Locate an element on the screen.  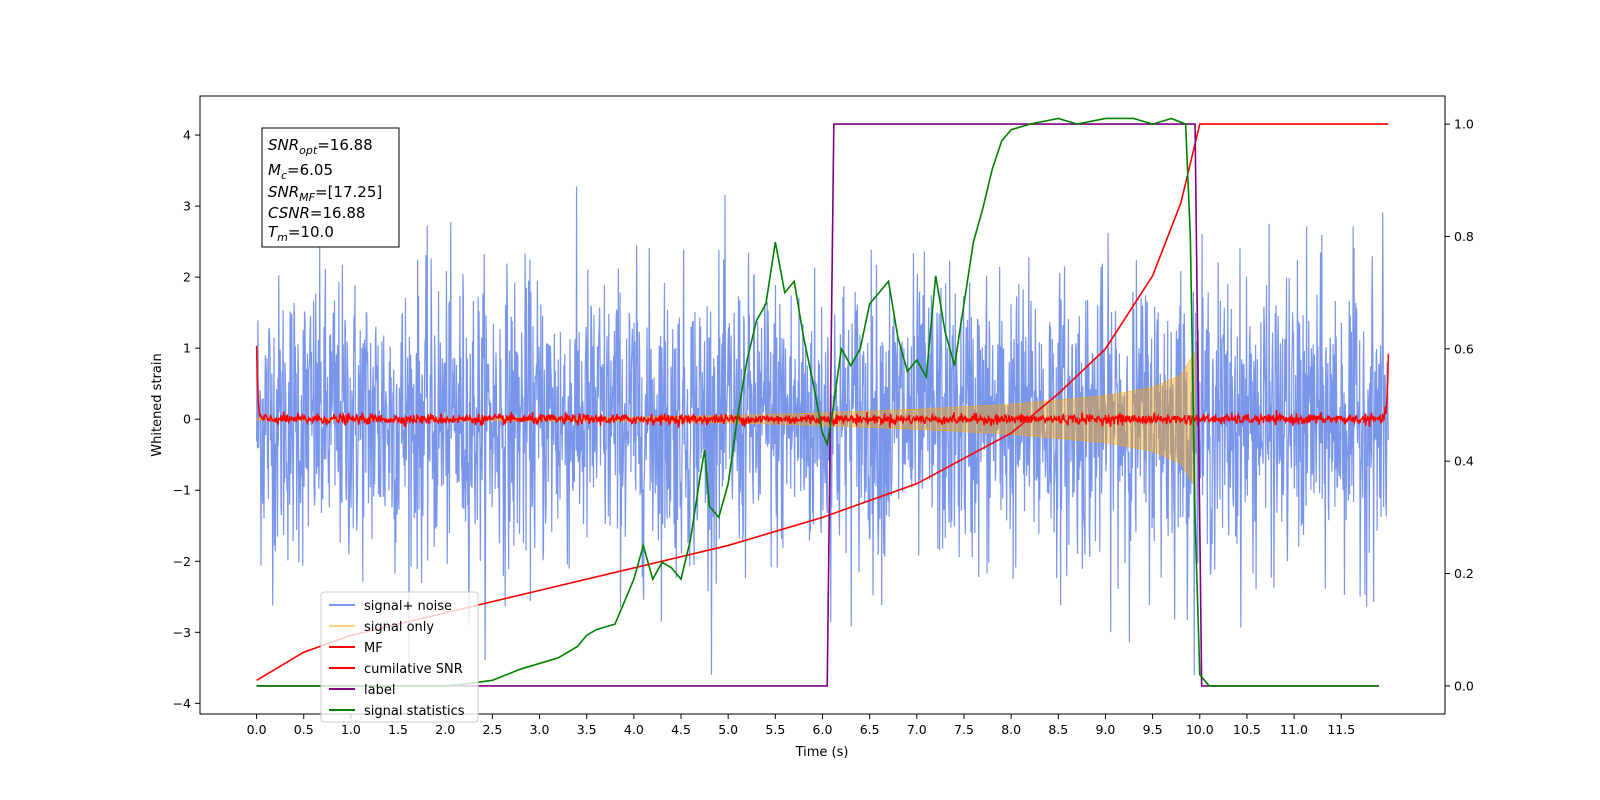
y-tick-label: 0 is located at coordinates (187, 419).